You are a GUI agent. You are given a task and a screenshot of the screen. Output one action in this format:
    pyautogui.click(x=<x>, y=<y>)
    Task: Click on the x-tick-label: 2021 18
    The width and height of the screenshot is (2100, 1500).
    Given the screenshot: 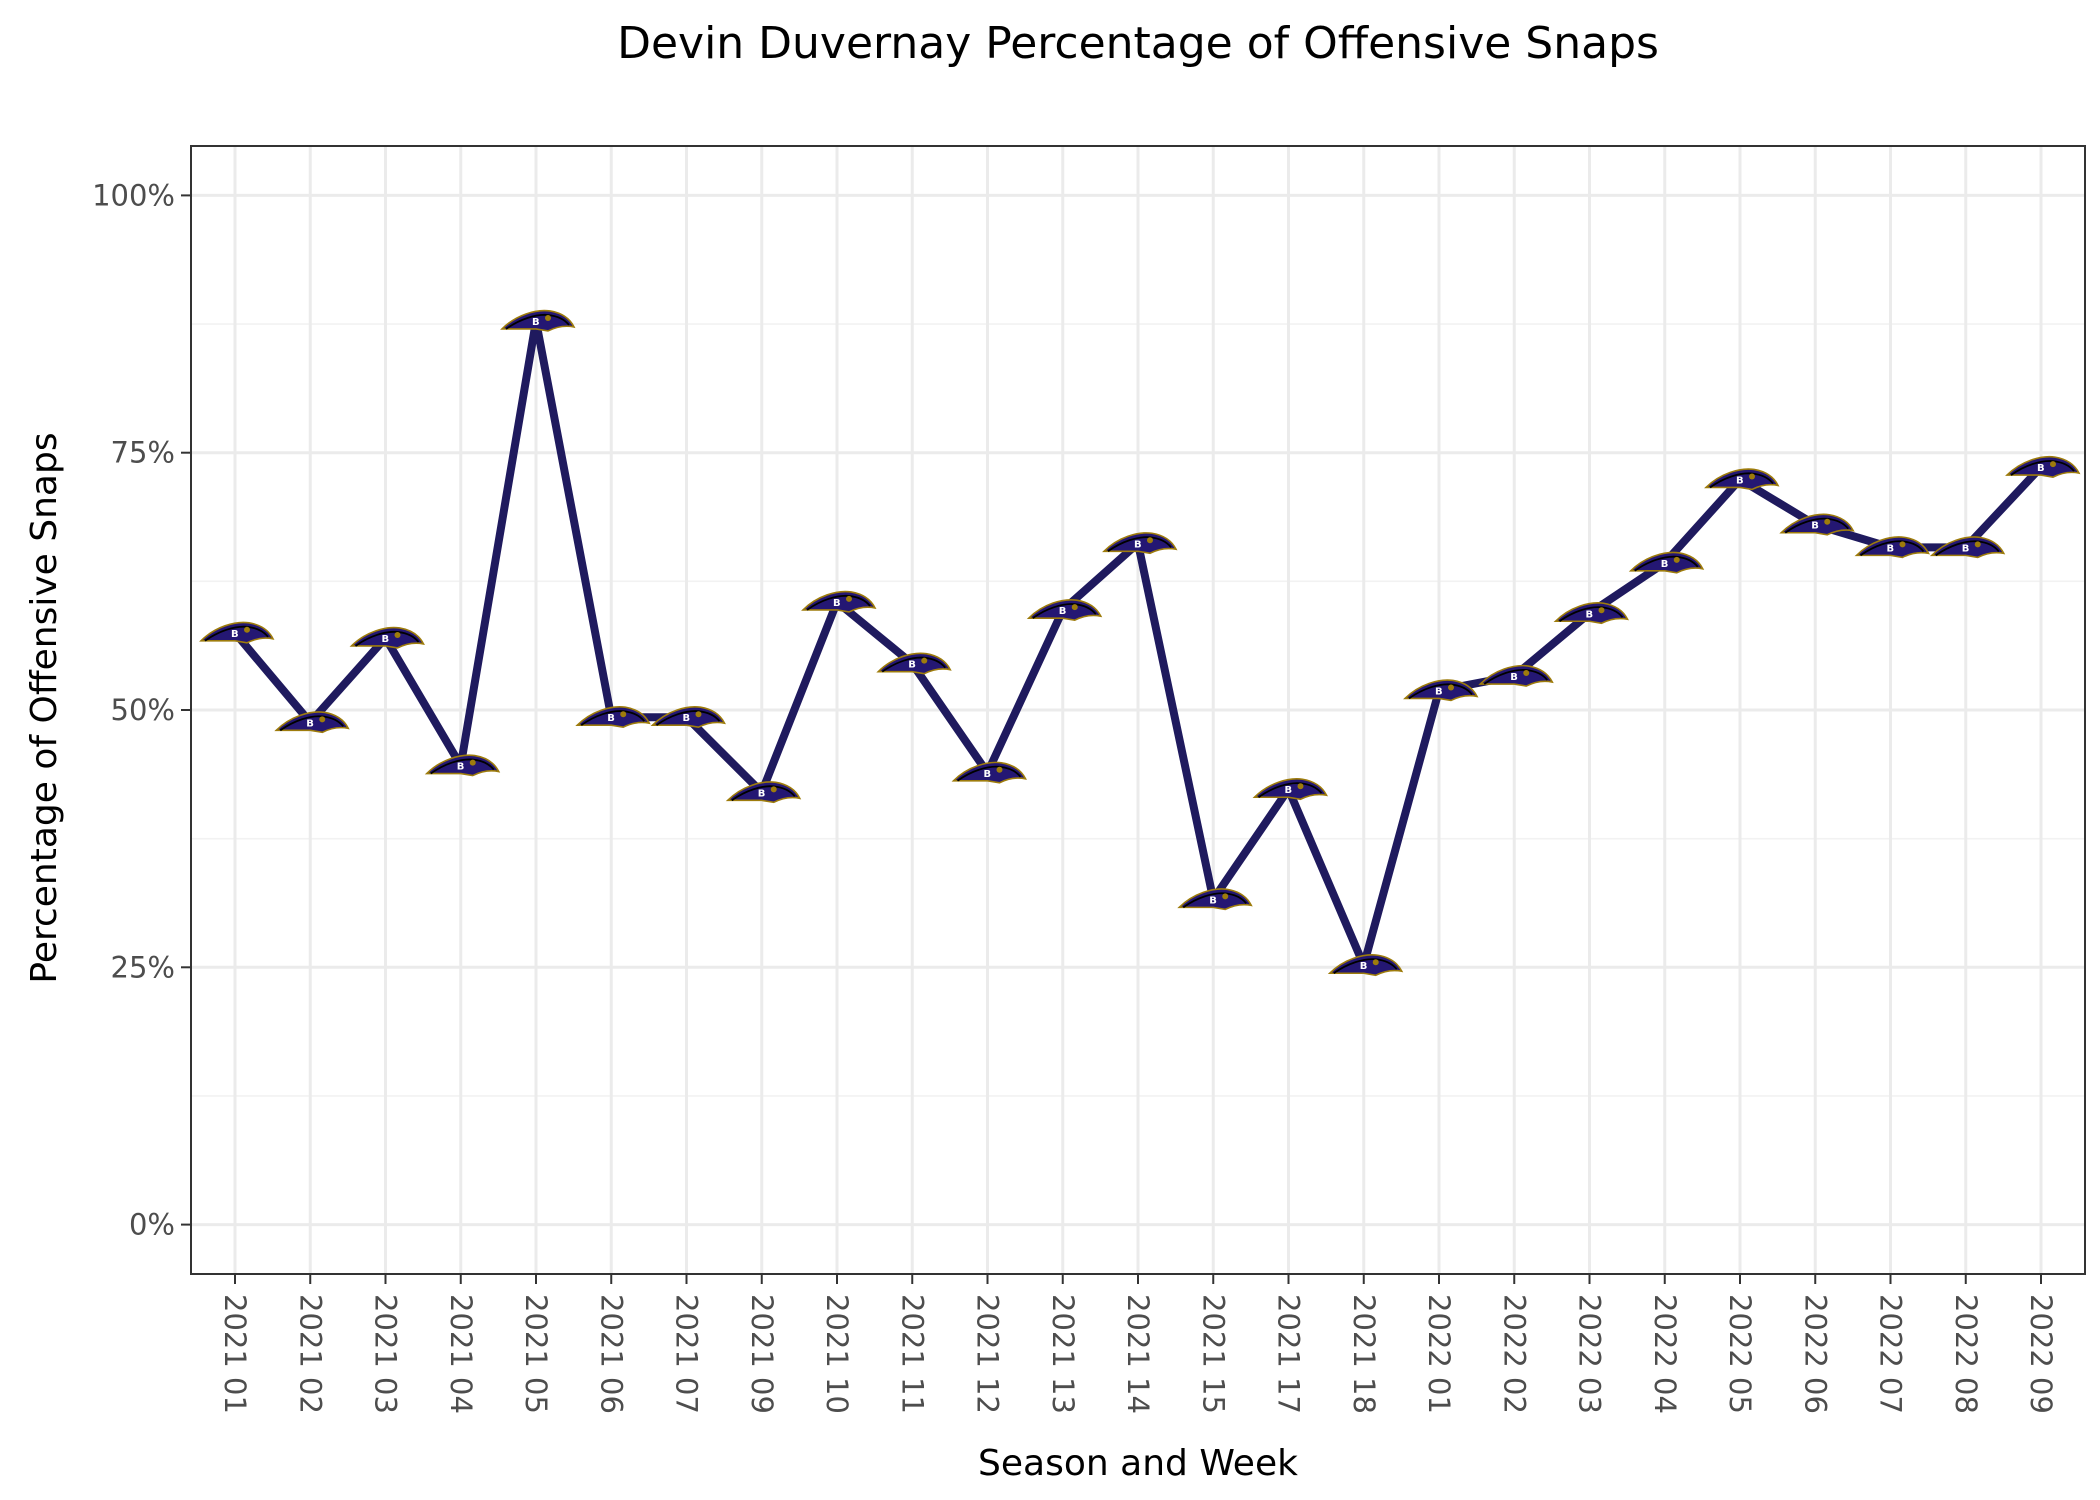 What is the action you would take?
    pyautogui.click(x=1364, y=1354)
    